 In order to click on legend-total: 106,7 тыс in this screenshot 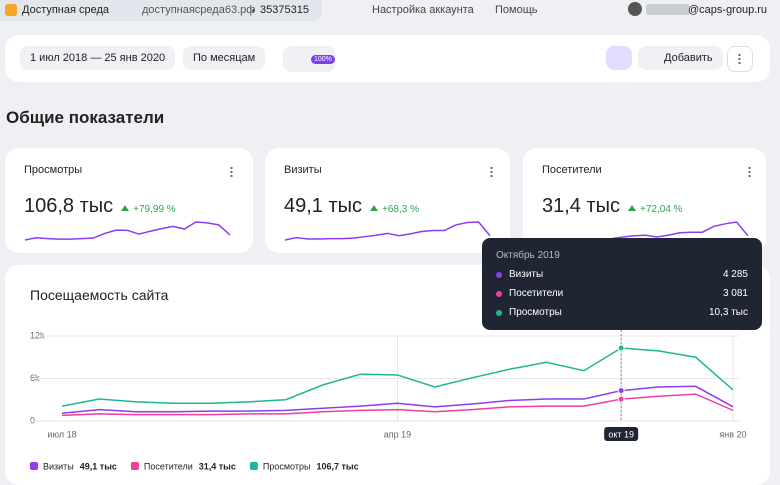, I will do `click(337, 466)`.